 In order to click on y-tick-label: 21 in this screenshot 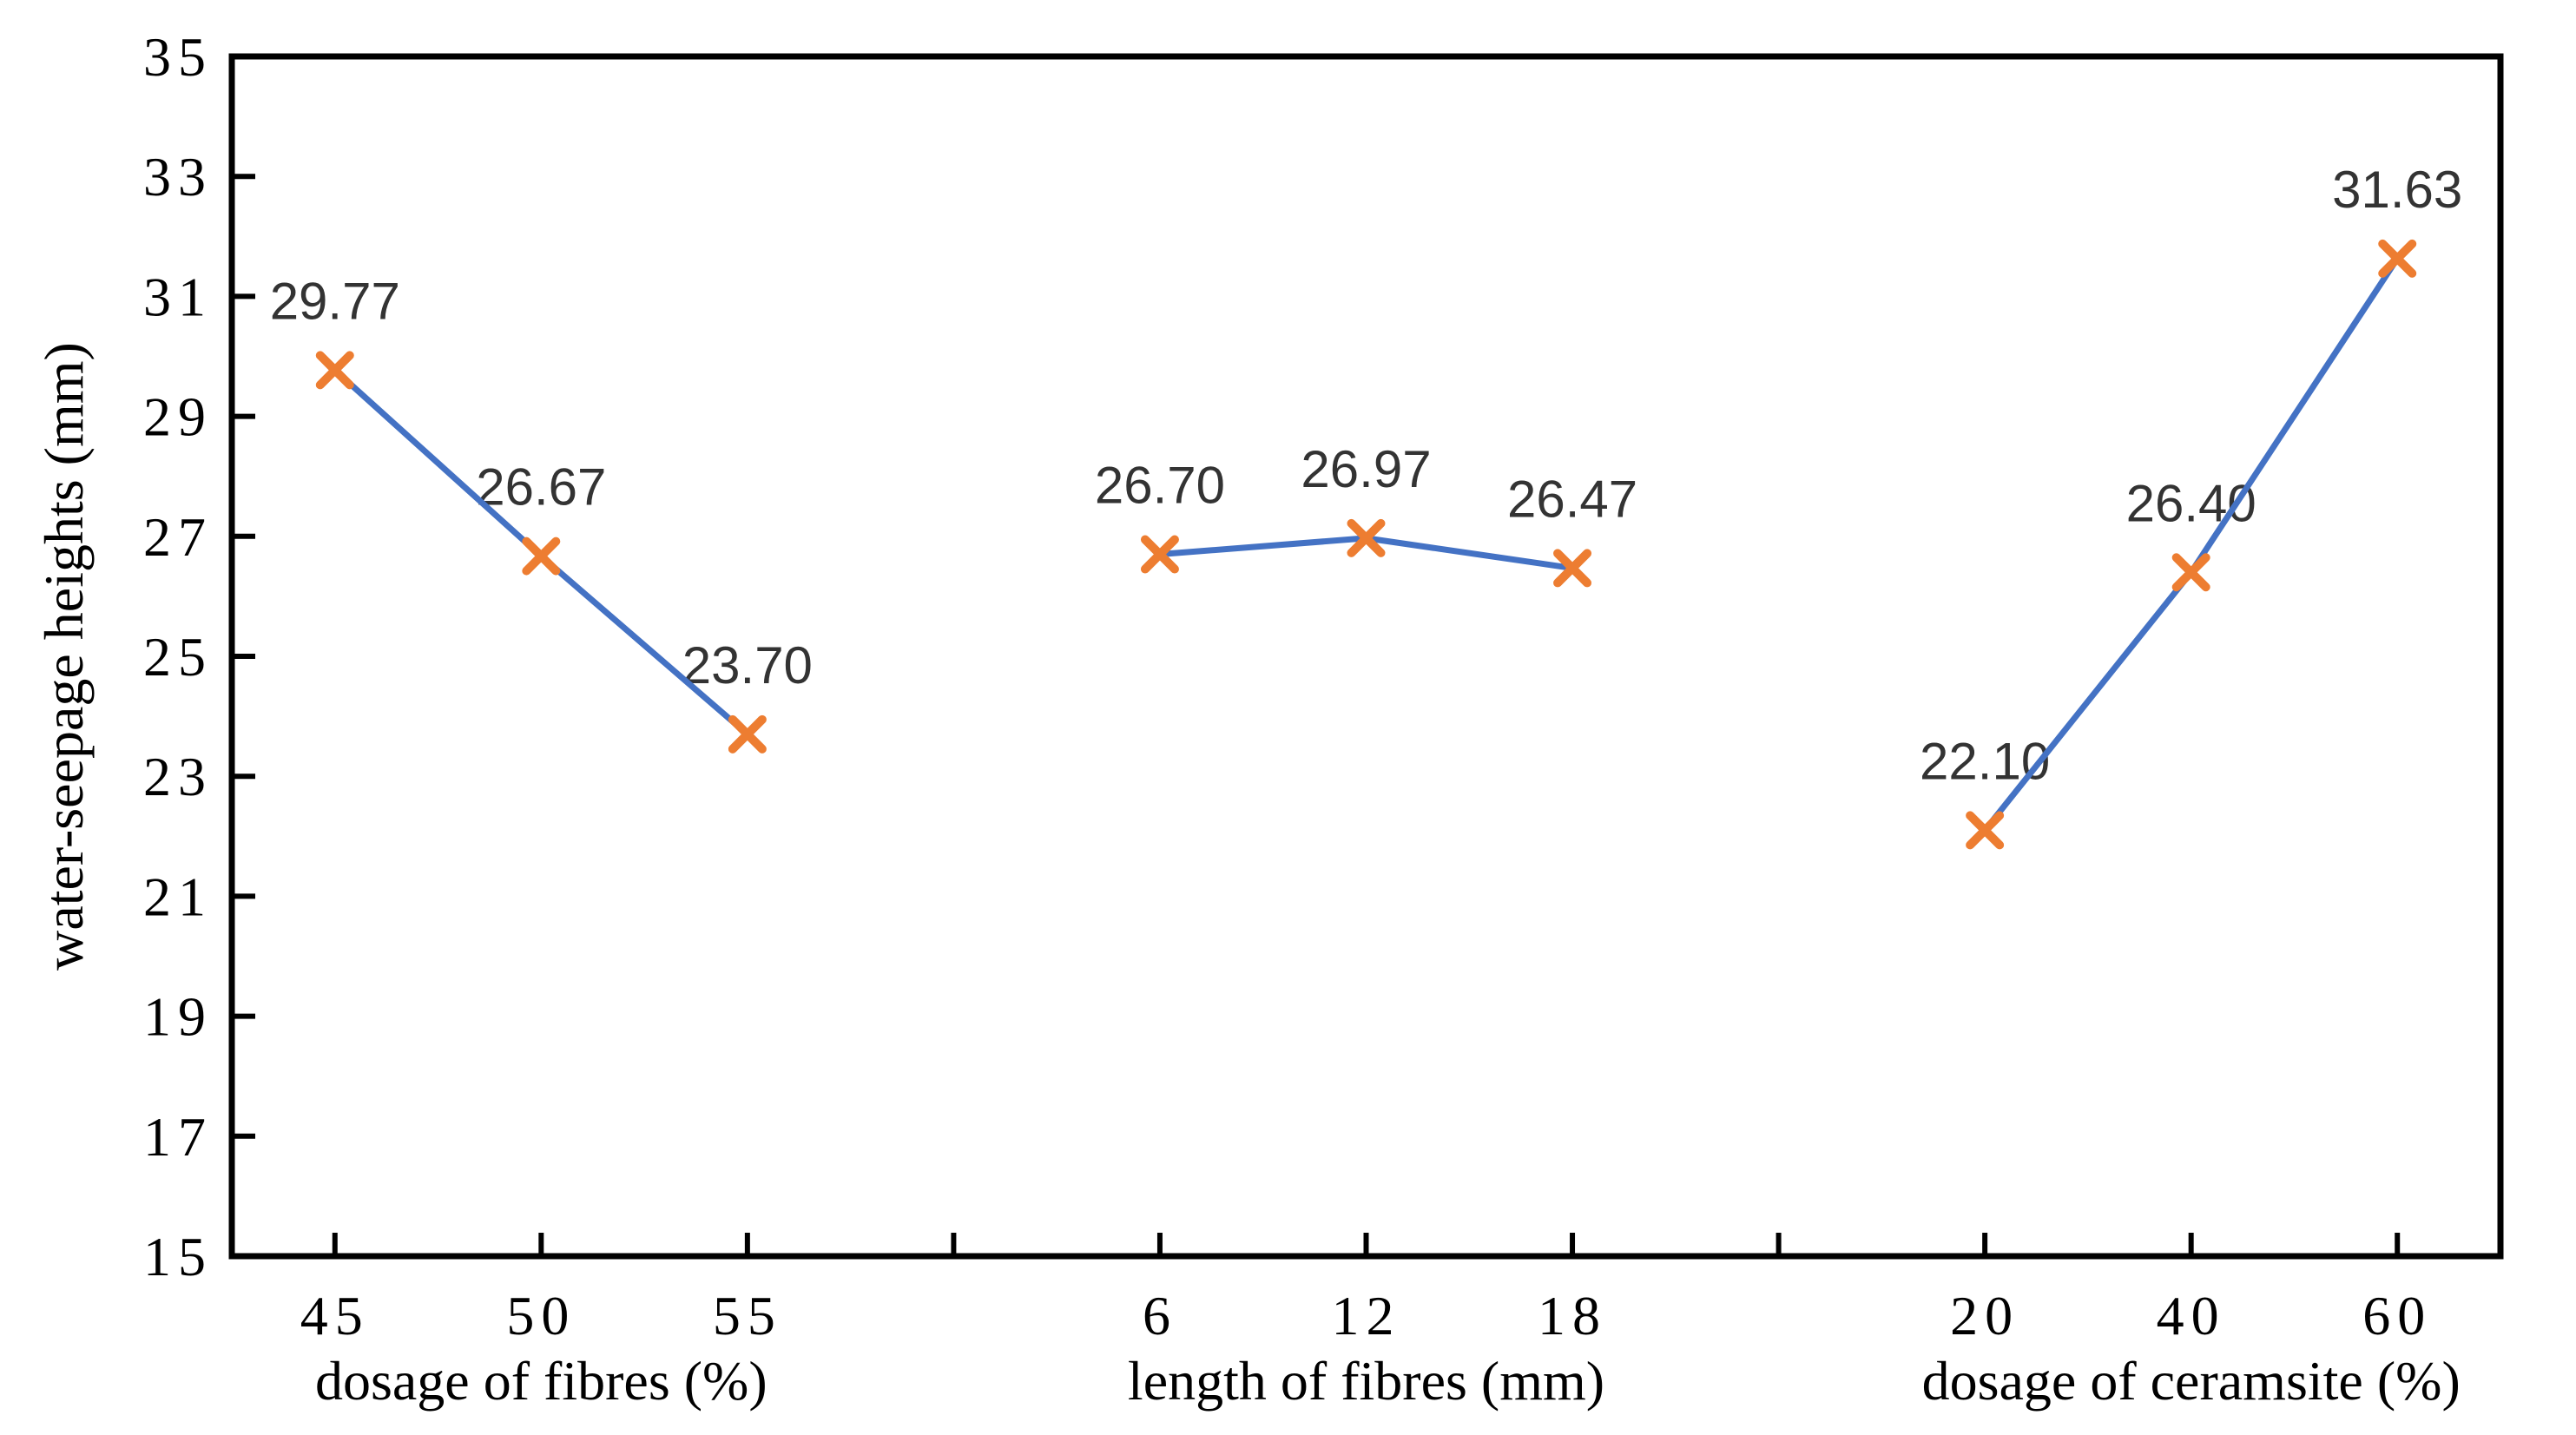, I will do `click(178, 896)`.